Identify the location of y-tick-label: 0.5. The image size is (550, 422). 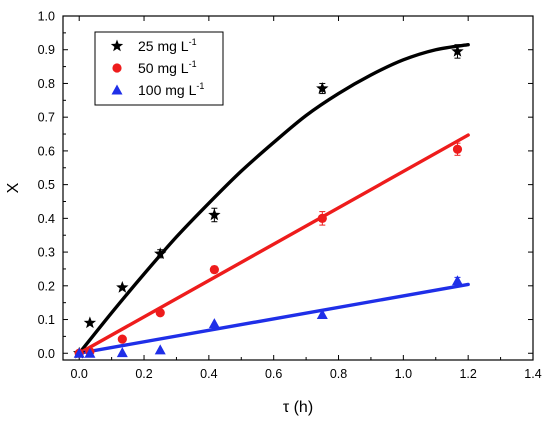
(46, 185).